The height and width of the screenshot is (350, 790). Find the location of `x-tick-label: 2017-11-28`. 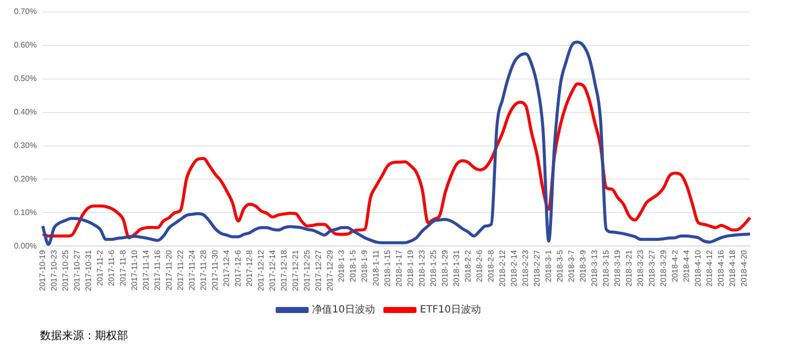

x-tick-label: 2017-11-28 is located at coordinates (203, 270).